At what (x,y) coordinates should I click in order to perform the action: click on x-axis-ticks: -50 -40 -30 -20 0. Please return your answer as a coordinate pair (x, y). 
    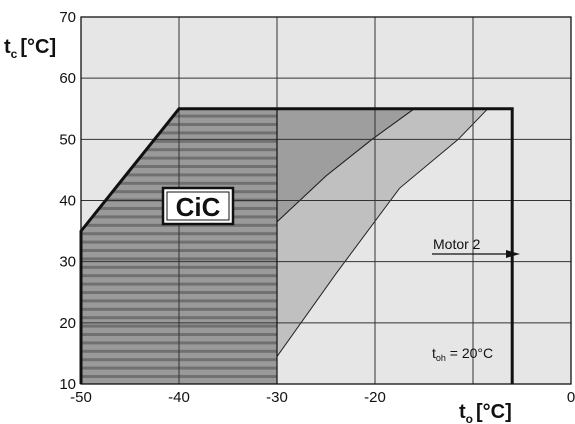
    Looking at the image, I should click on (322, 397).